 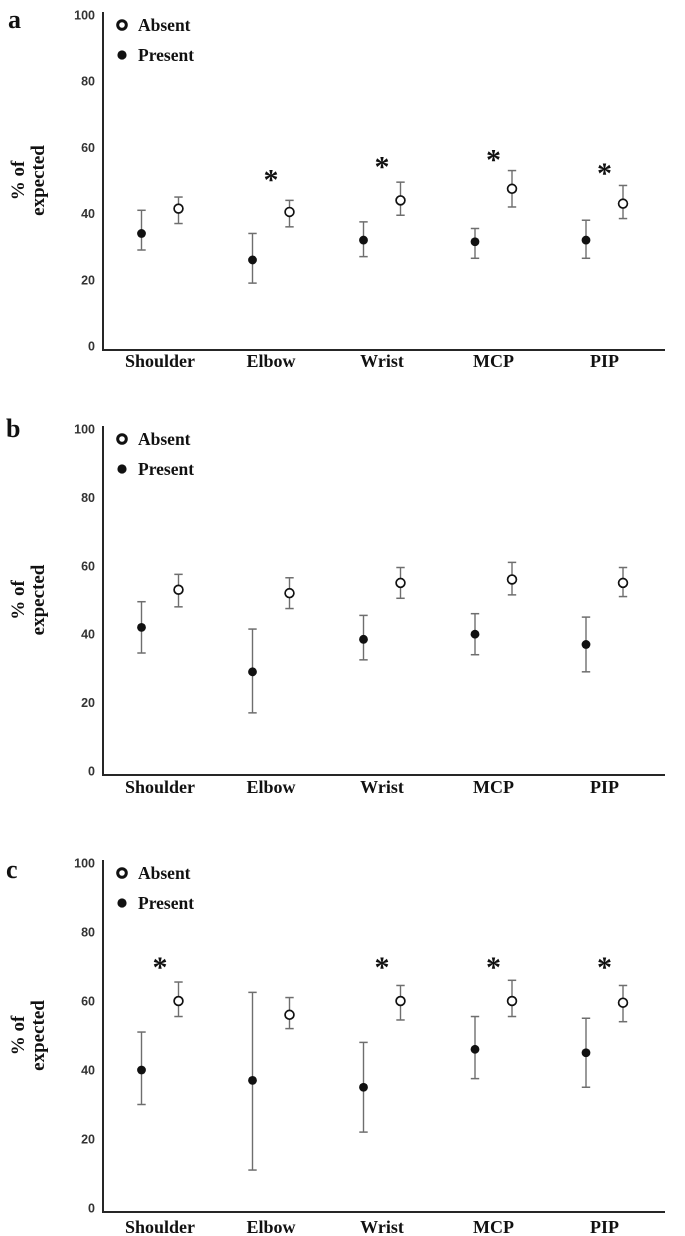 I want to click on panel-letter: a, so click(x=14, y=19).